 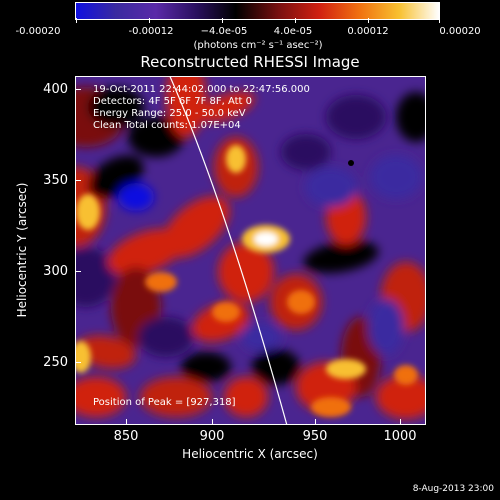 What do you see at coordinates (368, 31) in the screenshot?
I see `colorbar-tick-label: 0.00012` at bounding box center [368, 31].